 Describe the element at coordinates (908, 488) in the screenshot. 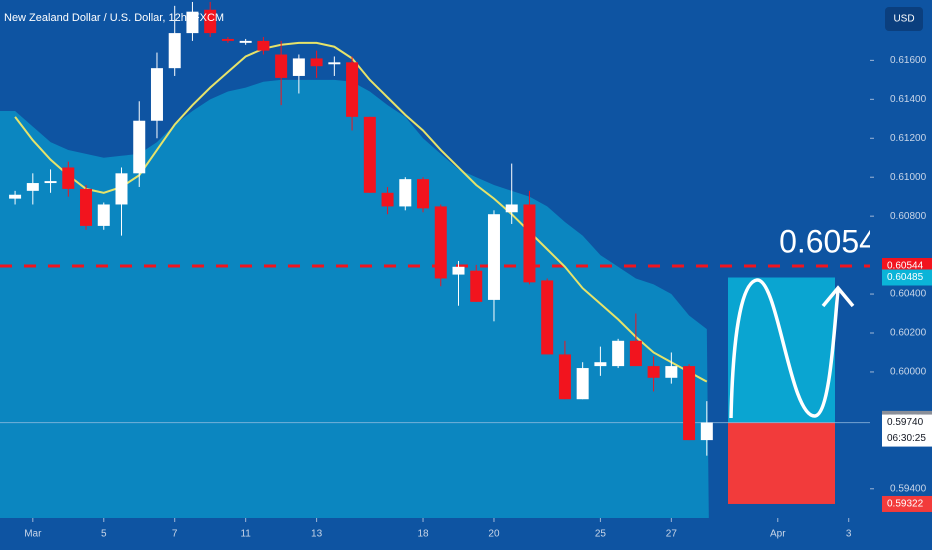

I see `y-tick-label: 0.59400` at that location.